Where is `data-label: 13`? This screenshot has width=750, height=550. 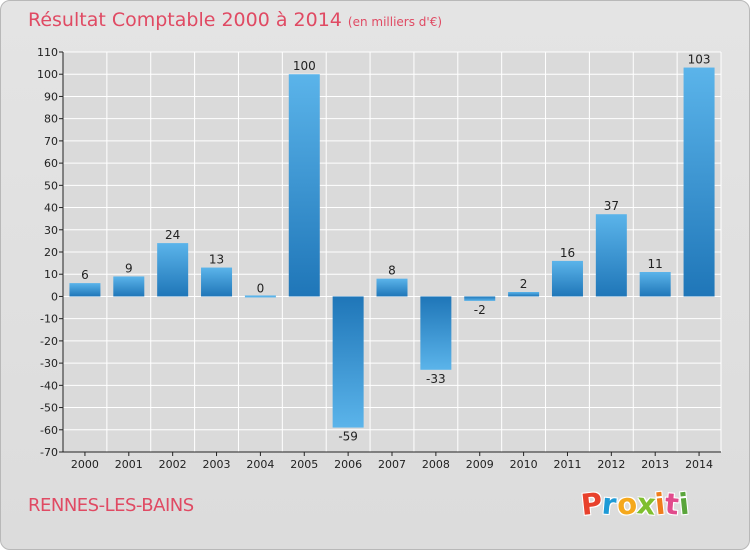
data-label: 13 is located at coordinates (216, 260).